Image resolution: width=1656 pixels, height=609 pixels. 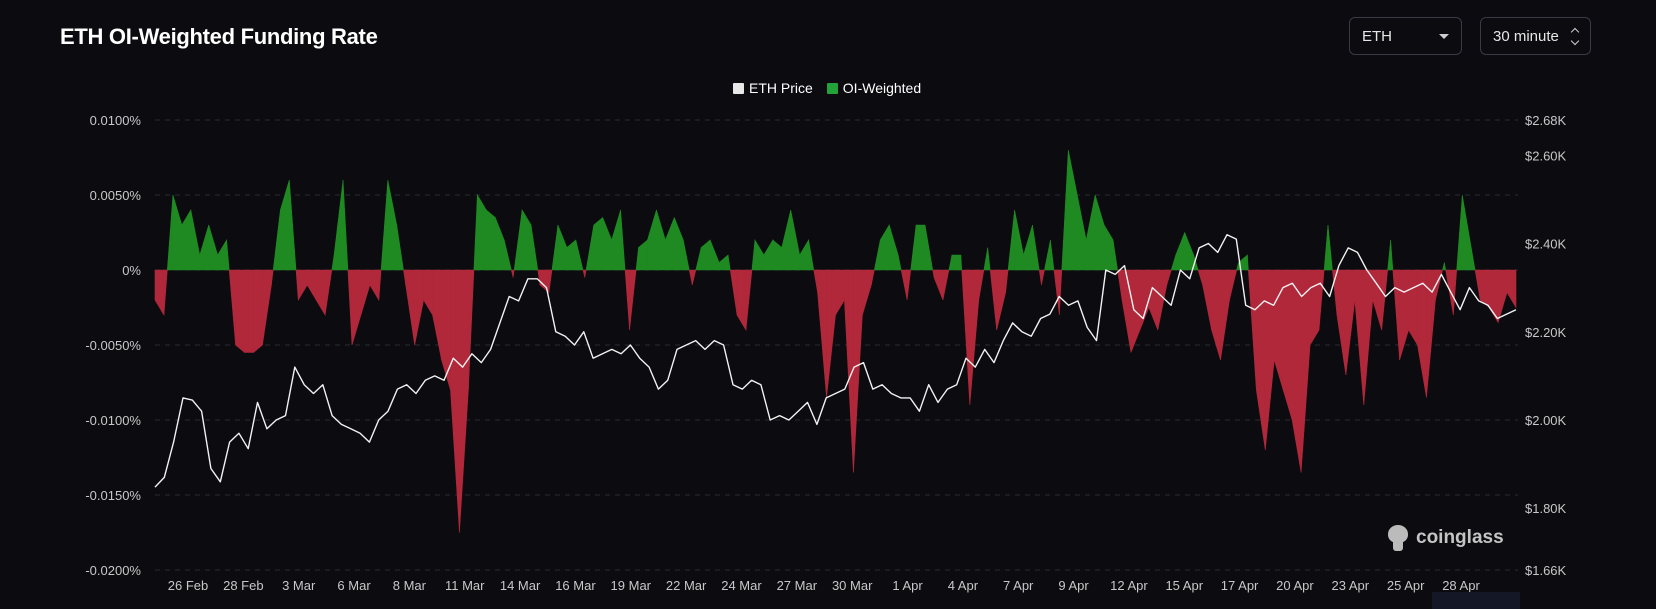 I want to click on y-right-tick-label: $1.80K, so click(x=1546, y=508).